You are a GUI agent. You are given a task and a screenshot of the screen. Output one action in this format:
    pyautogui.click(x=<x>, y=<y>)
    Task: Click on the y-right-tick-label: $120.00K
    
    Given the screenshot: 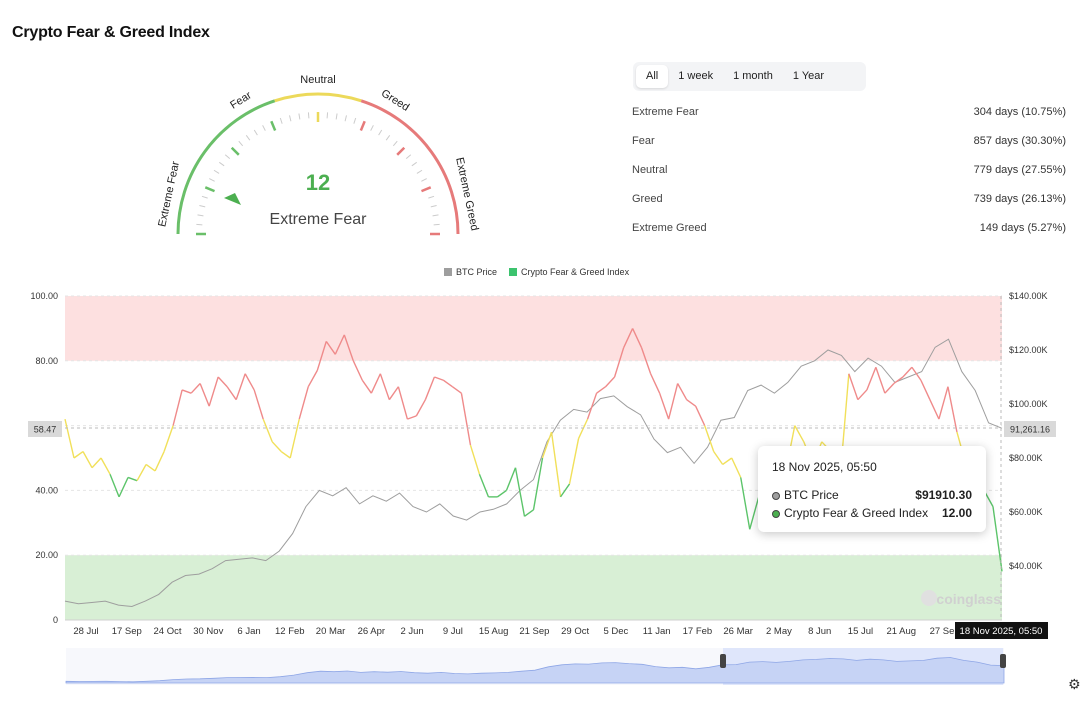 What is the action you would take?
    pyautogui.click(x=1028, y=350)
    